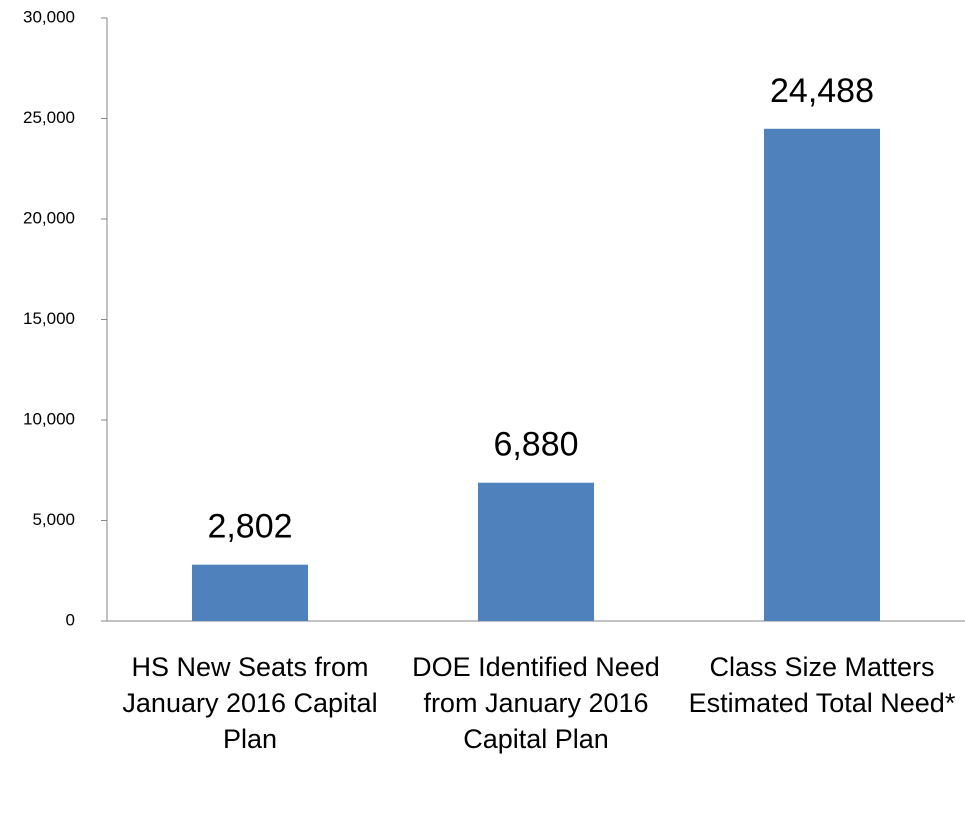  Describe the element at coordinates (822, 685) in the screenshot. I see `x-tick-label: Class Size Matters Estimated Total Need*` at that location.